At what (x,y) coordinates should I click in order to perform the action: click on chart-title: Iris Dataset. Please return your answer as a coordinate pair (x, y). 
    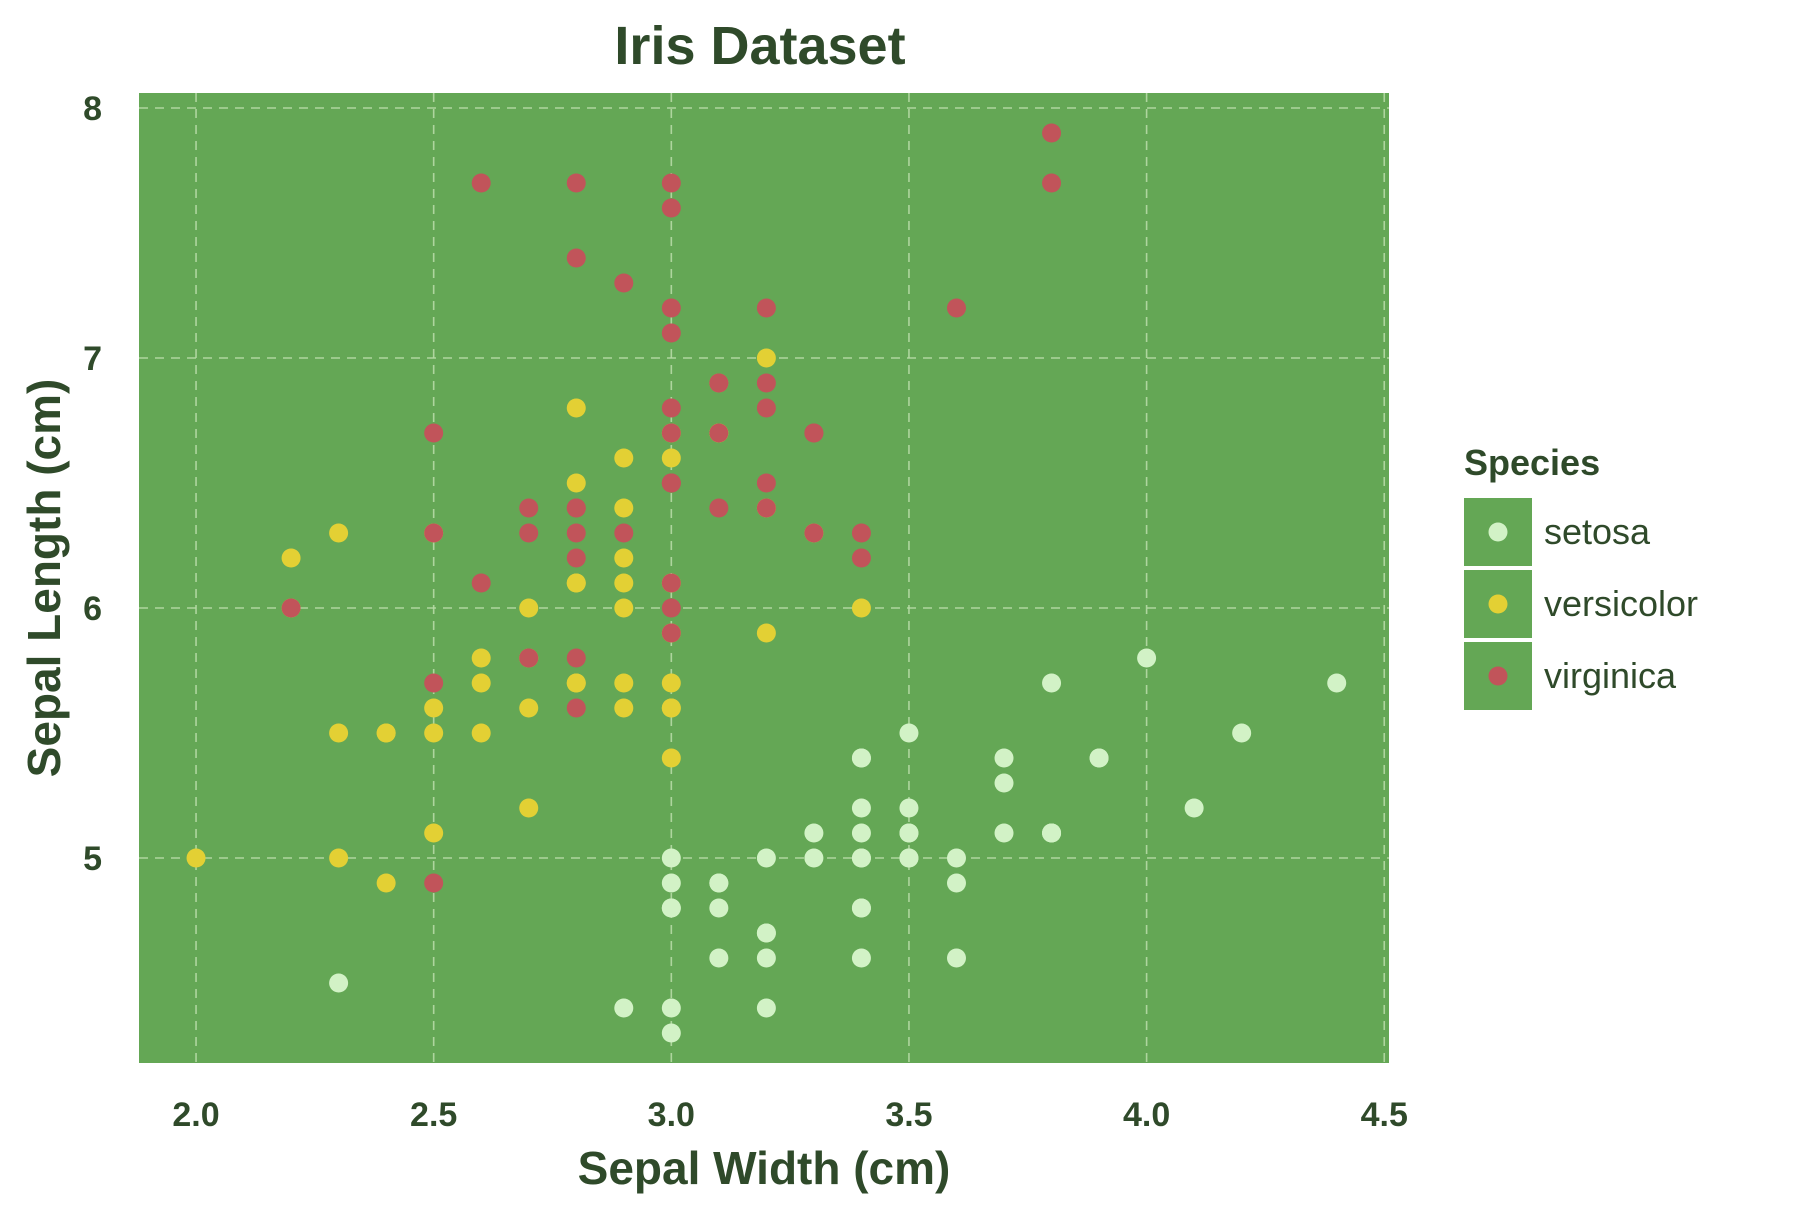
    Looking at the image, I should click on (759, 46).